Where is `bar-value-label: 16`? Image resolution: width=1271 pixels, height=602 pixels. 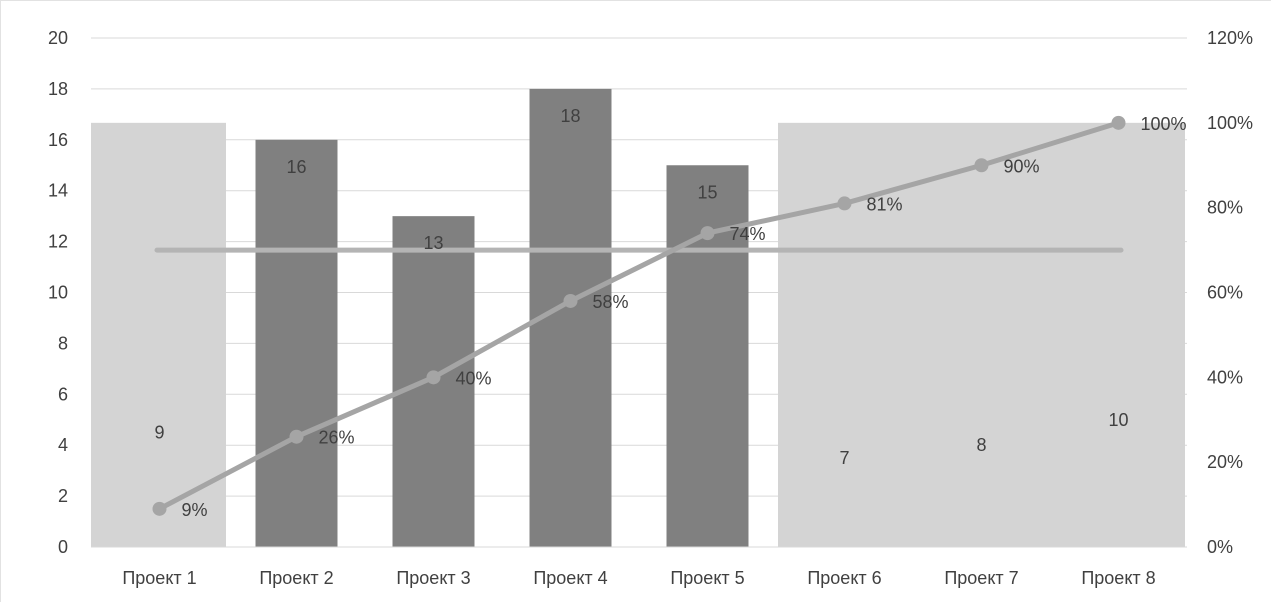
bar-value-label: 16 is located at coordinates (296, 167).